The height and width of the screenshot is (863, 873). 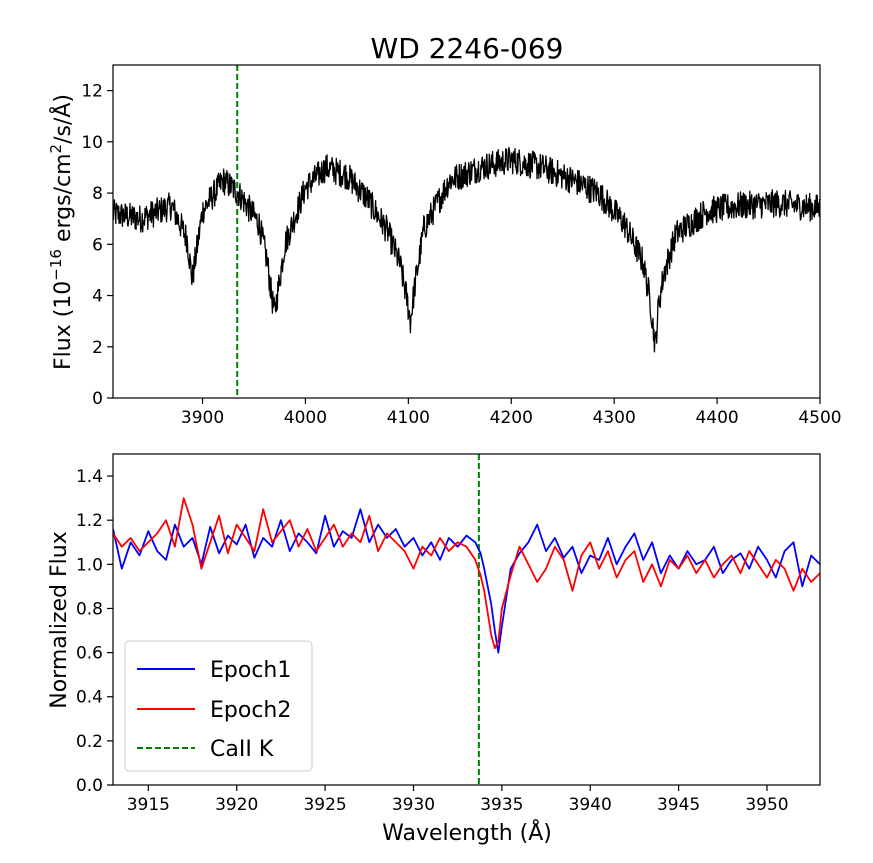 What do you see at coordinates (408, 418) in the screenshot?
I see `top-x-tick-label: 4100` at bounding box center [408, 418].